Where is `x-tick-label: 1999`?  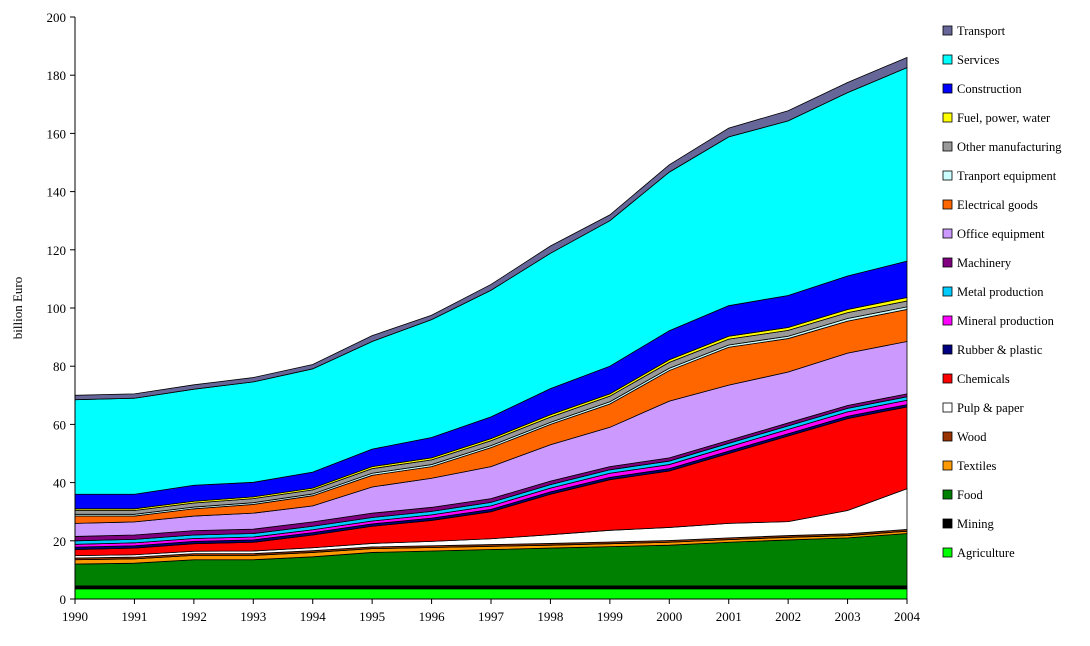 x-tick-label: 1999 is located at coordinates (610, 616).